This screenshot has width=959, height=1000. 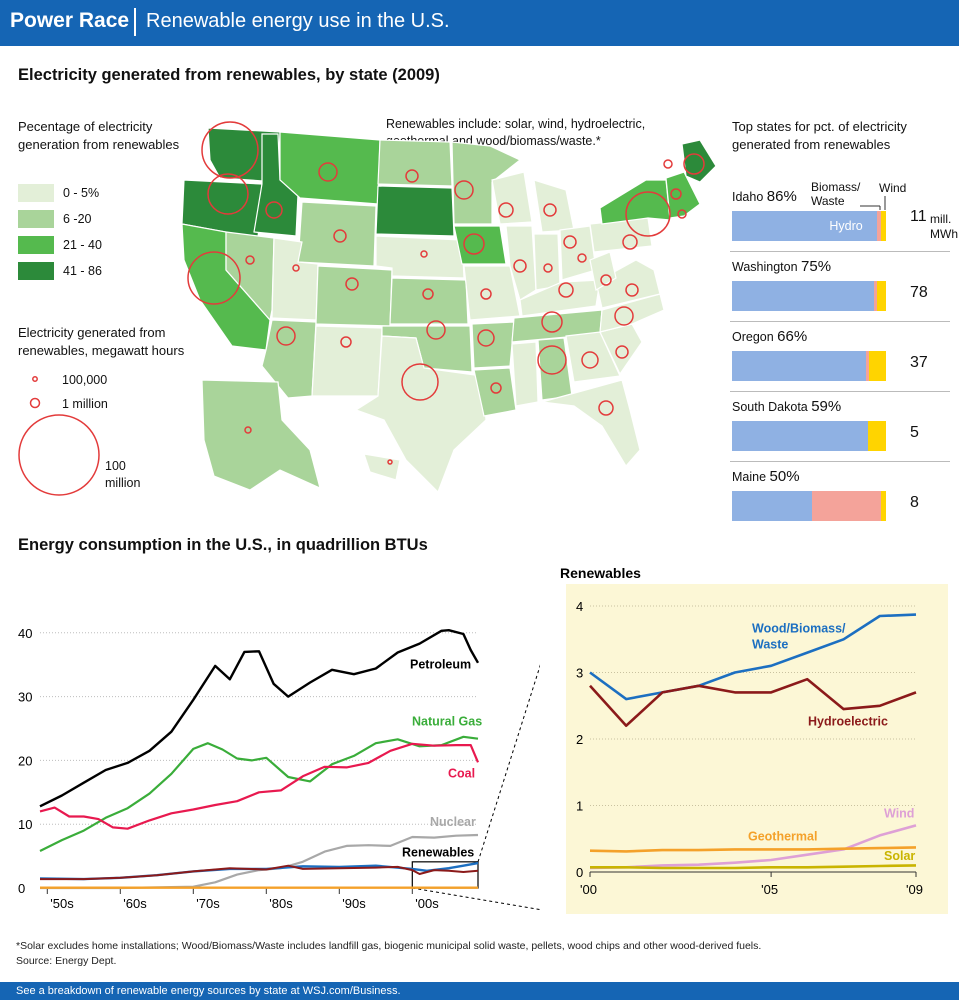 I want to click on state-missouri, so click(x=492, y=293).